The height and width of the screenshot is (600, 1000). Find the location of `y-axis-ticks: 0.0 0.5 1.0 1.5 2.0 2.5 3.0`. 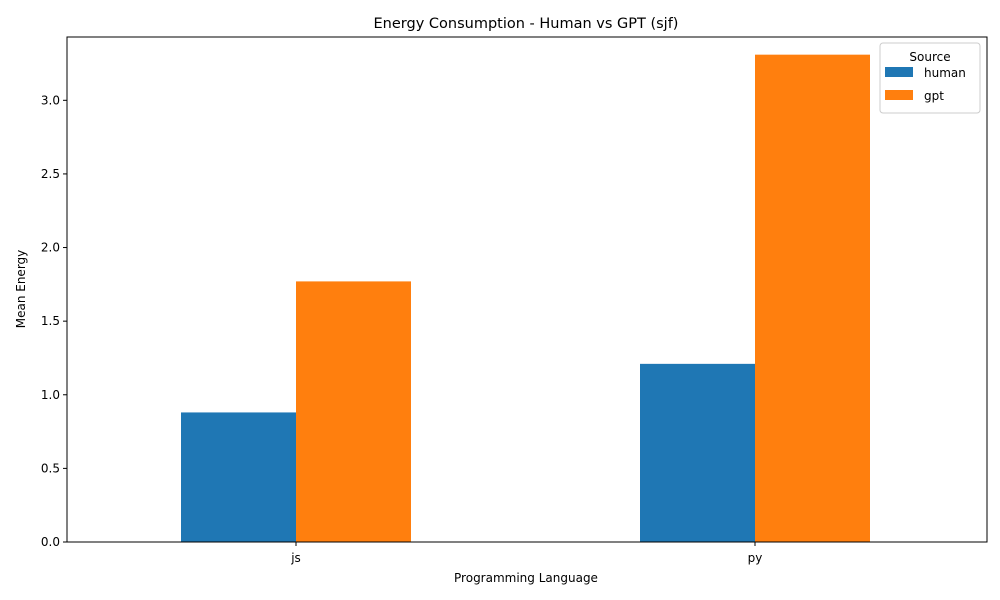

y-axis-ticks: 0.0 0.5 1.0 1.5 2.0 2.5 3.0 is located at coordinates (54, 321).